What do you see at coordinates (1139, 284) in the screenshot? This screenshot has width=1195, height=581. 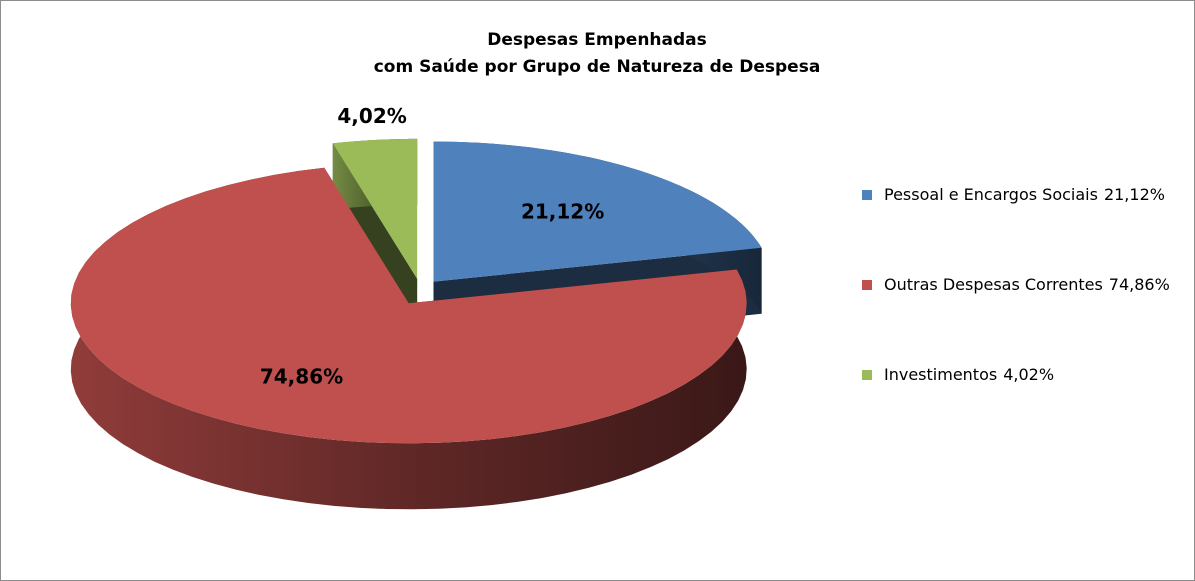 I see `legend-value: 74,86%` at bounding box center [1139, 284].